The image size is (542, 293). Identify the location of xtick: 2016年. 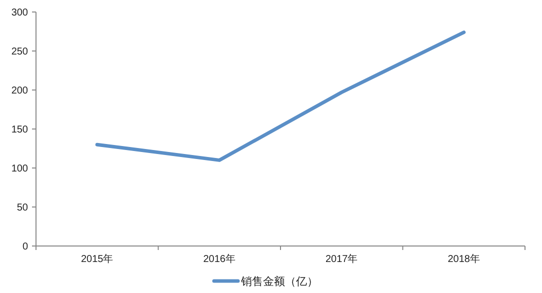
(219, 259).